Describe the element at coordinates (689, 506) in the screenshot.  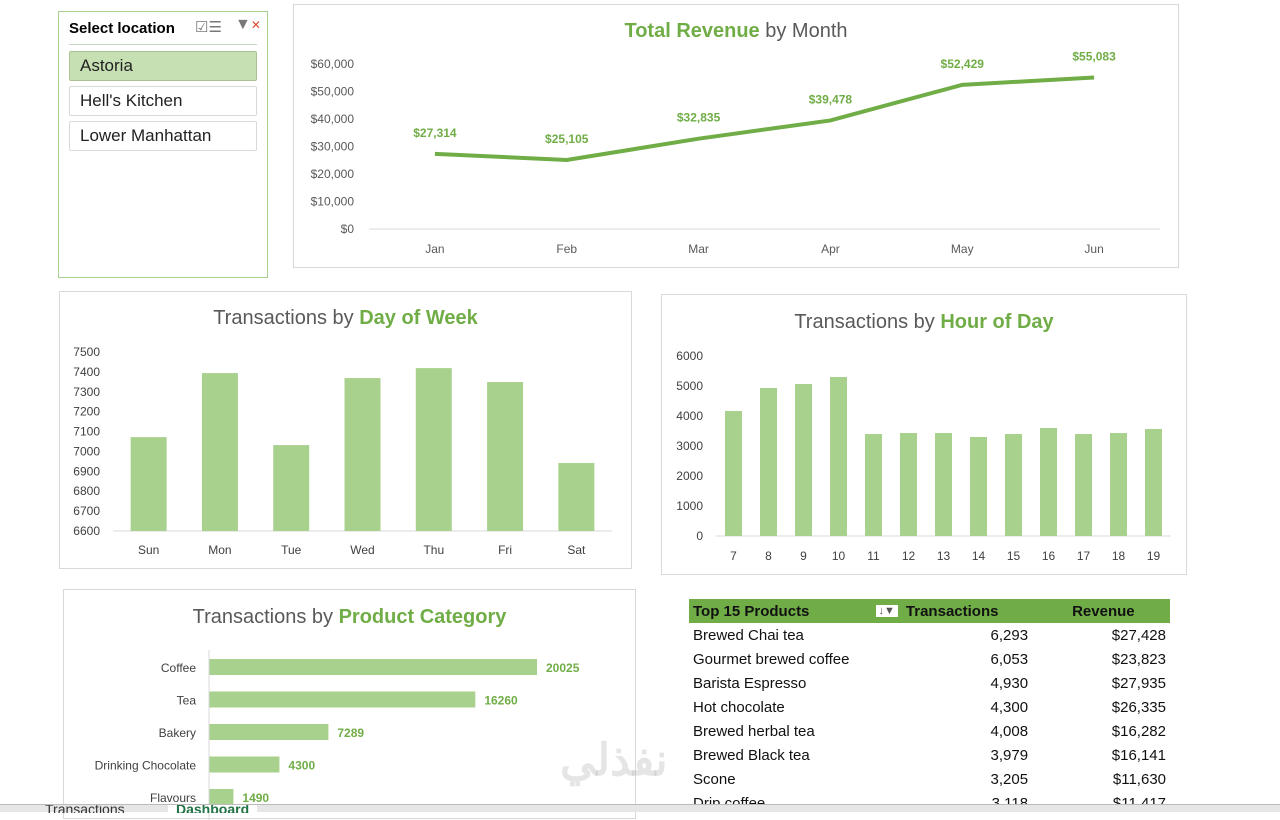
I see `y-tick-label: 1000` at that location.